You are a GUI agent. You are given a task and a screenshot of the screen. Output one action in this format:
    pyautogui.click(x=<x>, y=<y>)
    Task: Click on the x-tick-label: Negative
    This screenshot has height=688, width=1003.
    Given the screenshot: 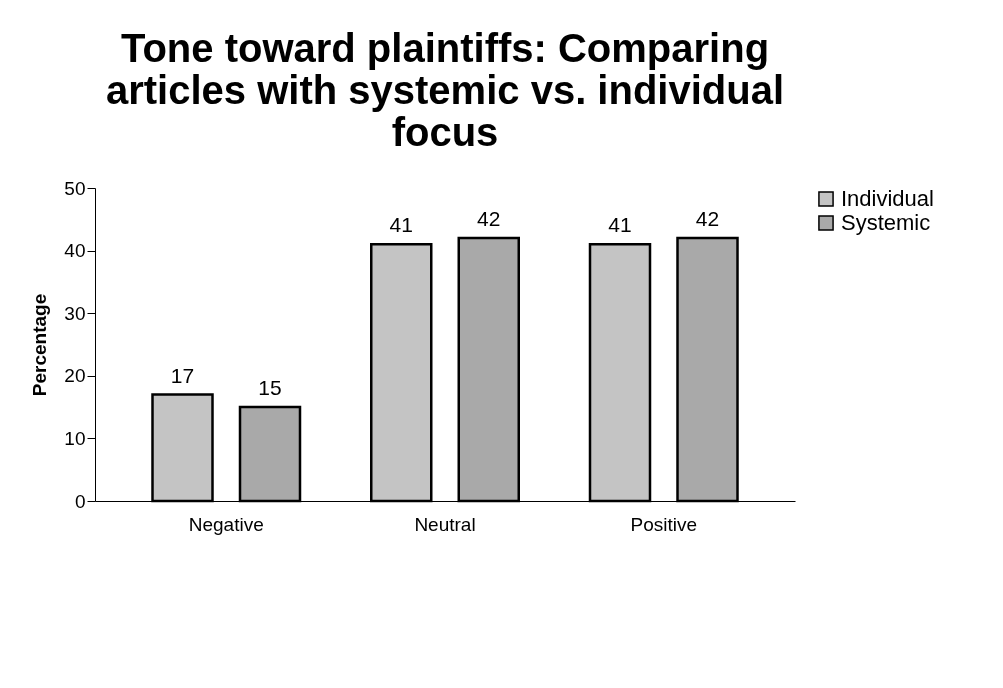 What is the action you would take?
    pyautogui.click(x=226, y=524)
    